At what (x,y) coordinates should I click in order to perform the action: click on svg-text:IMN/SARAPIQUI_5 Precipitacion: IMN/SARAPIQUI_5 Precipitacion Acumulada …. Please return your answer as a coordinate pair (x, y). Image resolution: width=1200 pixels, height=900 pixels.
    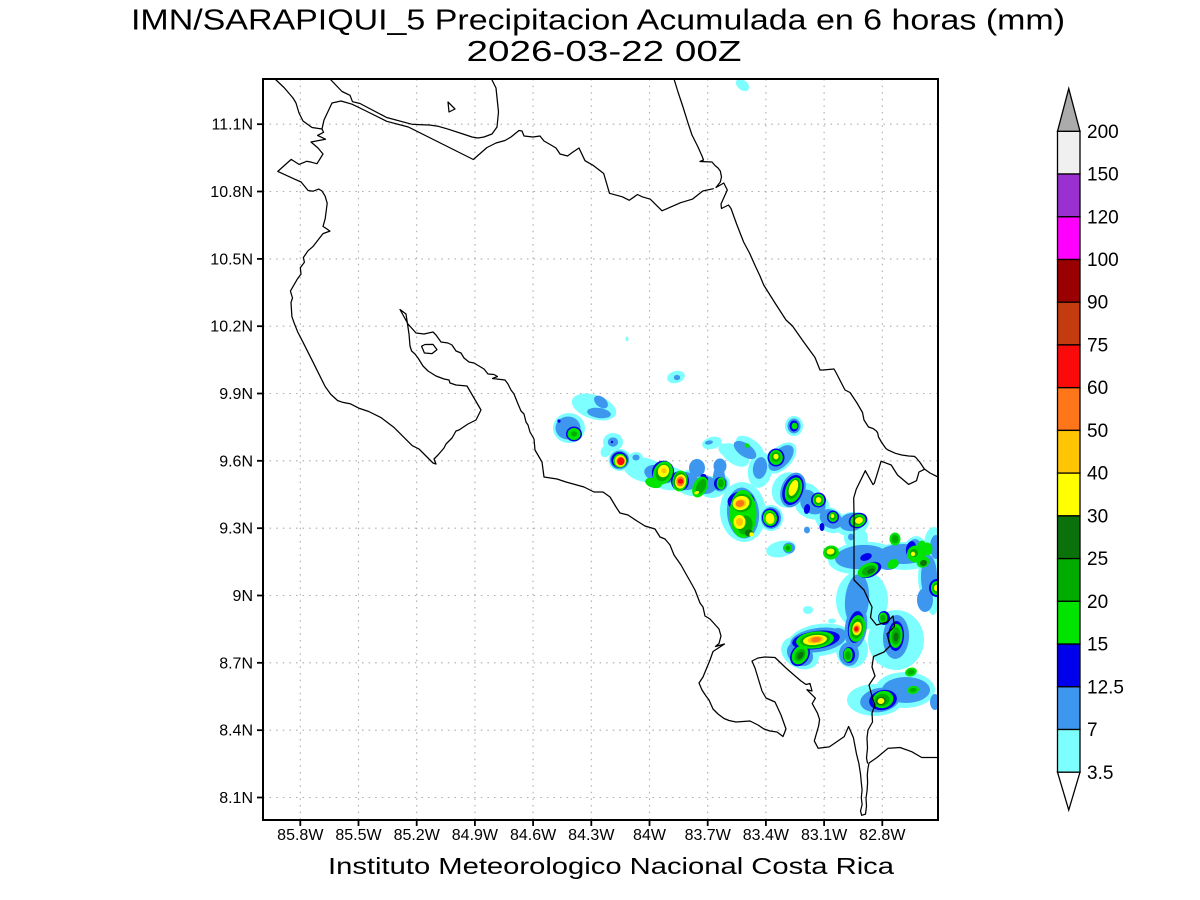
    Looking at the image, I should click on (598, 21).